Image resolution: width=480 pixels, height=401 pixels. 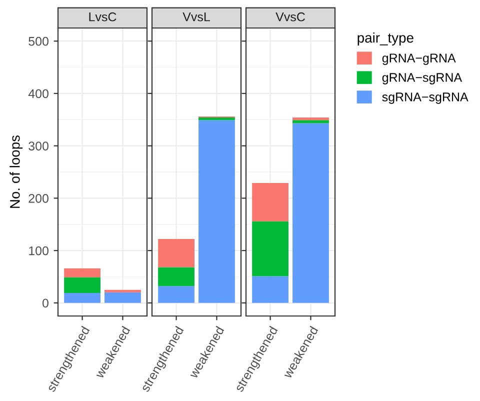 What do you see at coordinates (38, 93) in the screenshot?
I see `y-tick-label: 400` at bounding box center [38, 93].